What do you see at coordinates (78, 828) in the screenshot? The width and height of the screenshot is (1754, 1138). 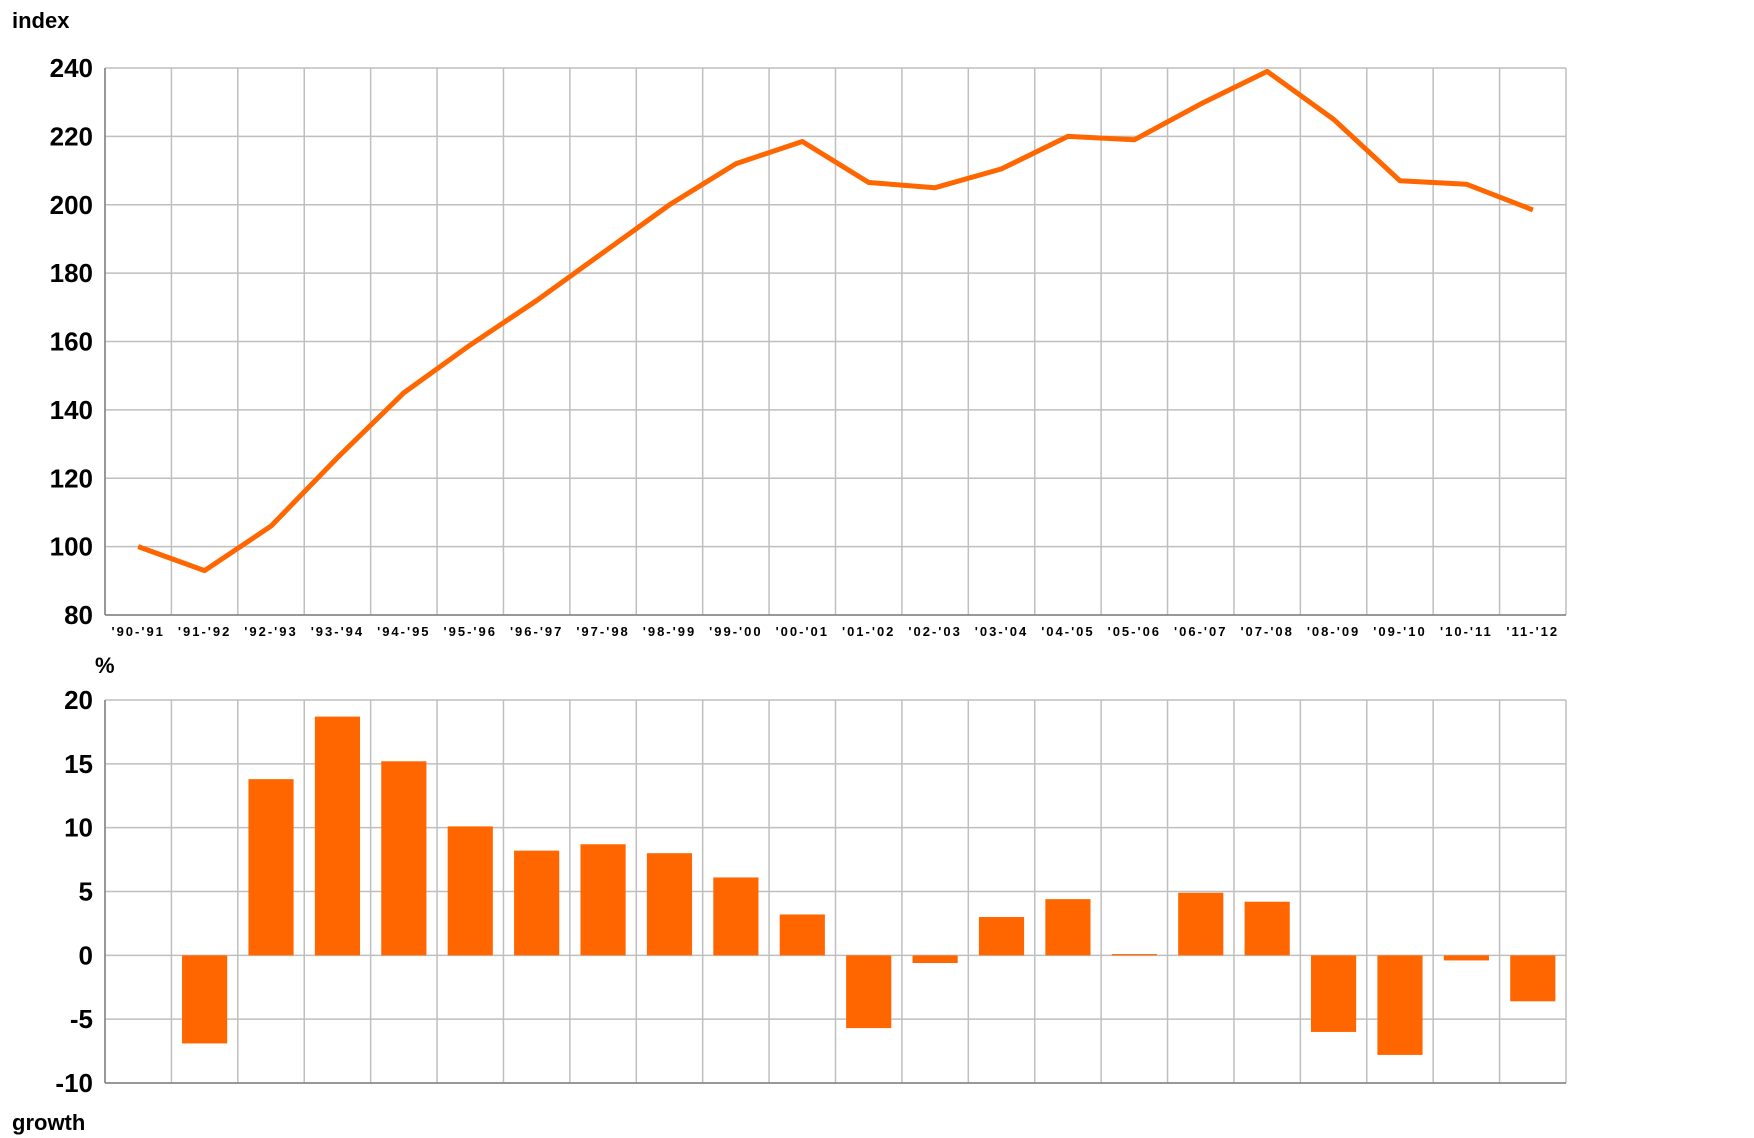 I see `bar-chart-ytick-label: 10` at bounding box center [78, 828].